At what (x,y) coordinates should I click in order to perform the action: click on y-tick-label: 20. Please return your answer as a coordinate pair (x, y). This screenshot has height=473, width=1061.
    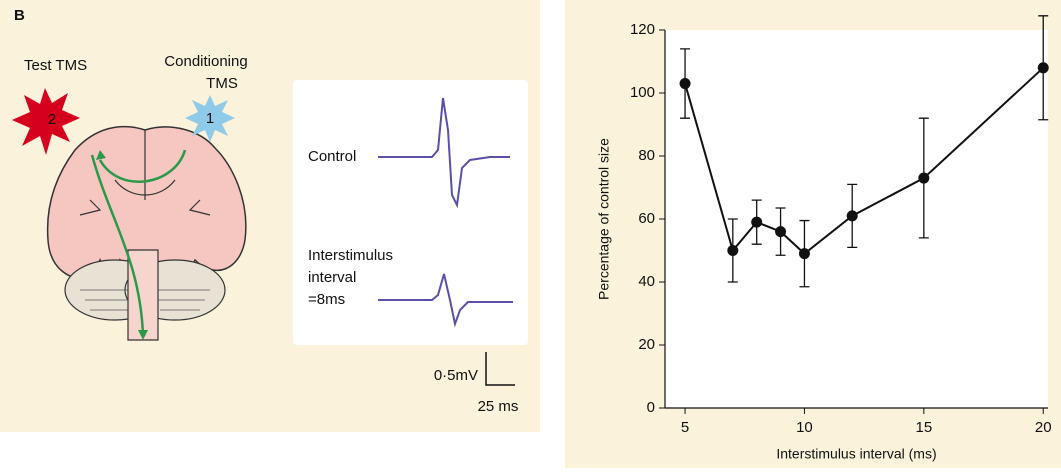
    Looking at the image, I should click on (646, 344).